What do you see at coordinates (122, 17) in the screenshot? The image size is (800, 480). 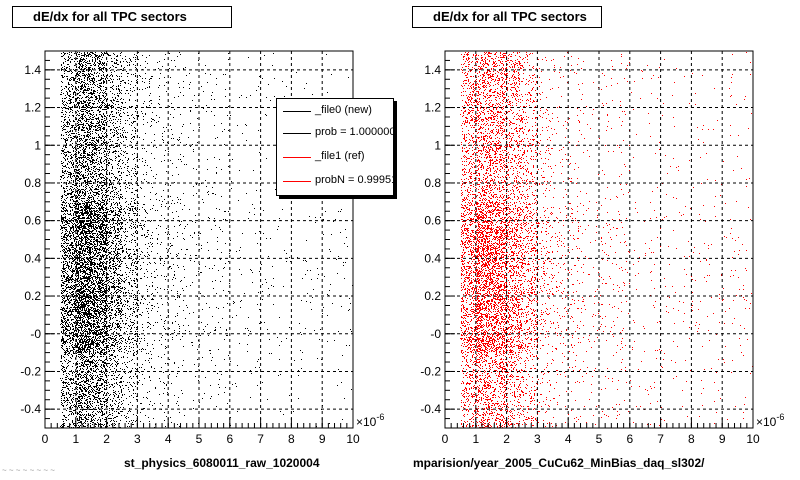 I see `chart-title-left: dE/dx for all TPC sectors` at bounding box center [122, 17].